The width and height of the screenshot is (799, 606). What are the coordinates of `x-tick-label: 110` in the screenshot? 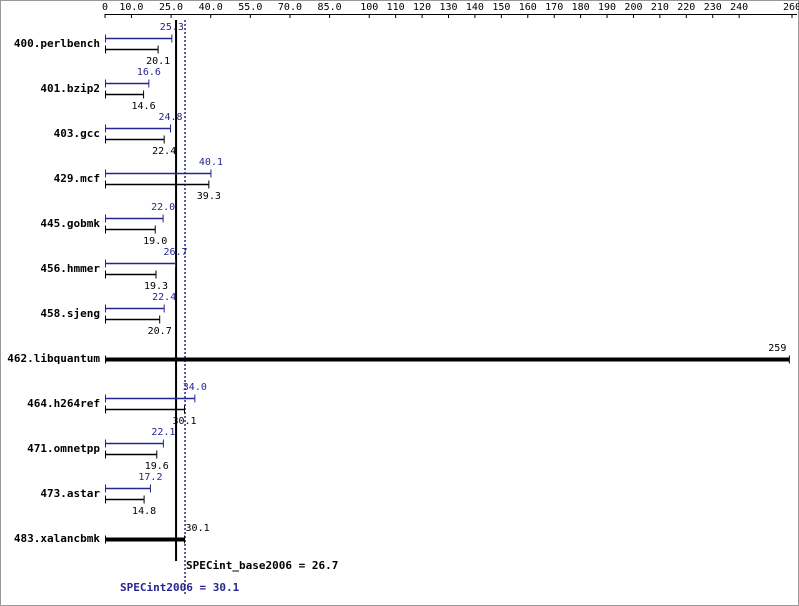 It's located at (396, 7).